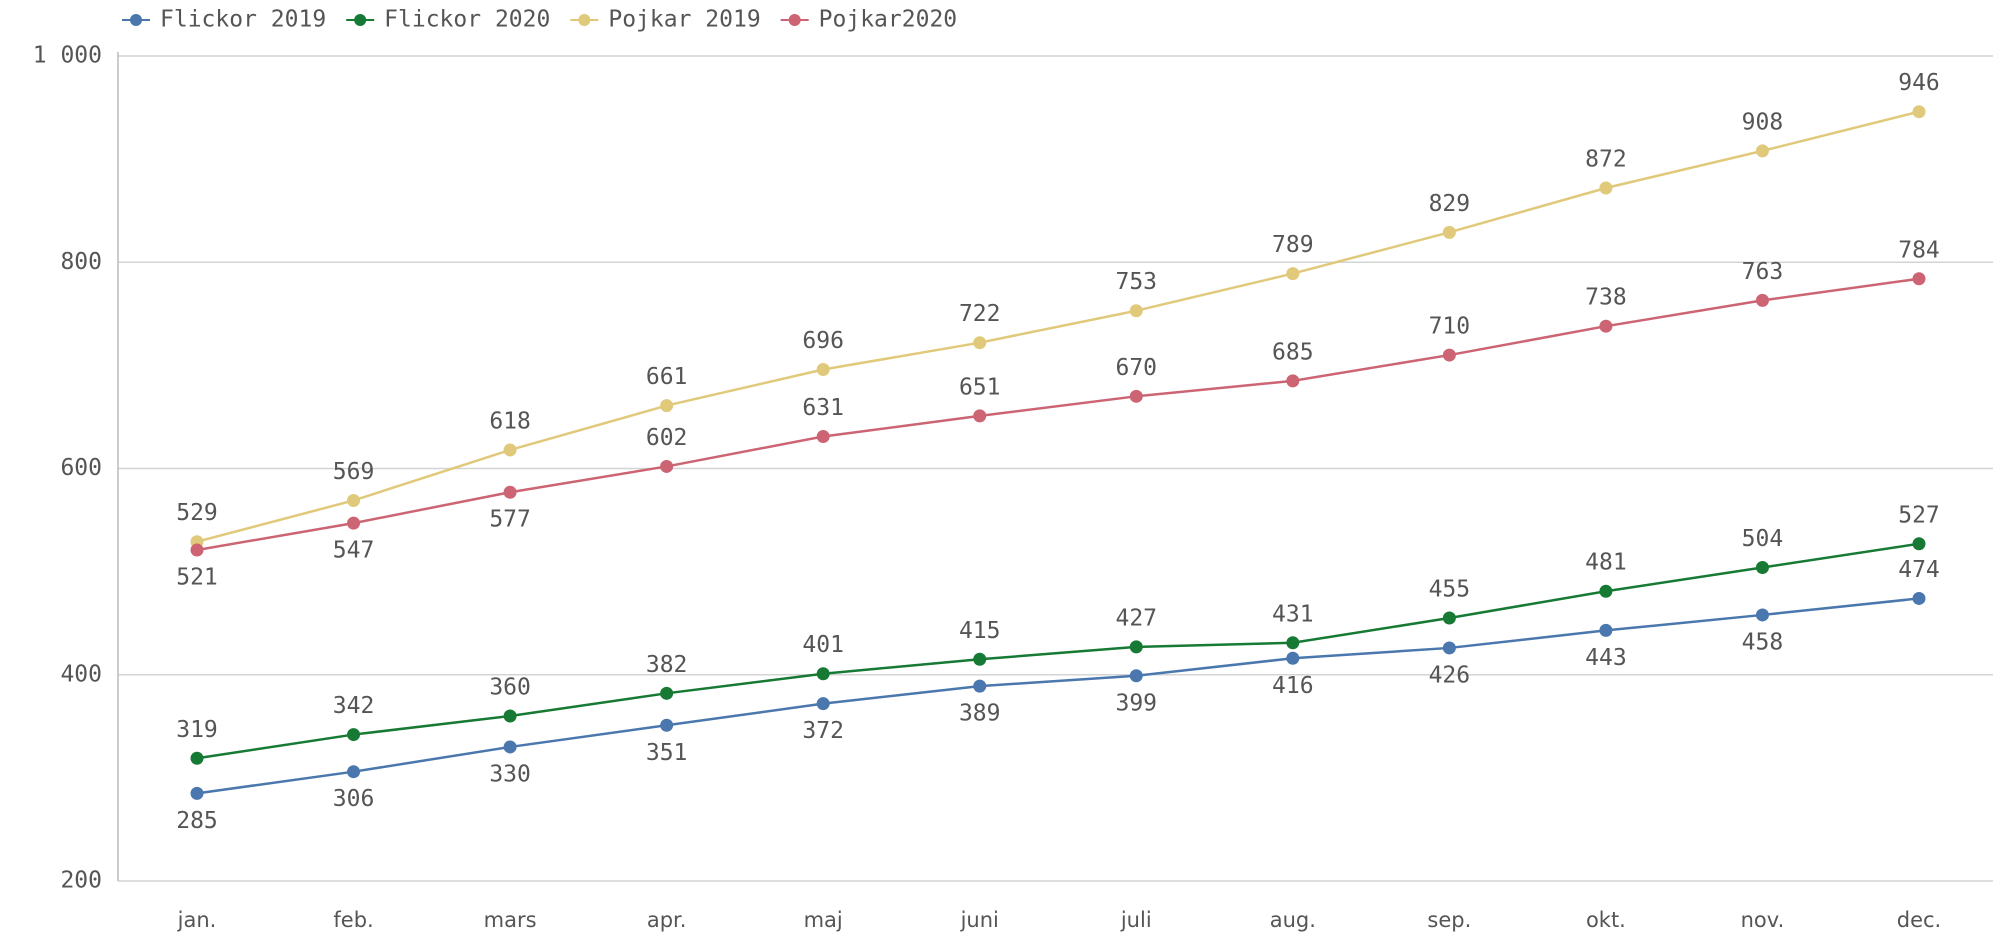  What do you see at coordinates (1293, 245) in the screenshot?
I see `data-label: 789` at bounding box center [1293, 245].